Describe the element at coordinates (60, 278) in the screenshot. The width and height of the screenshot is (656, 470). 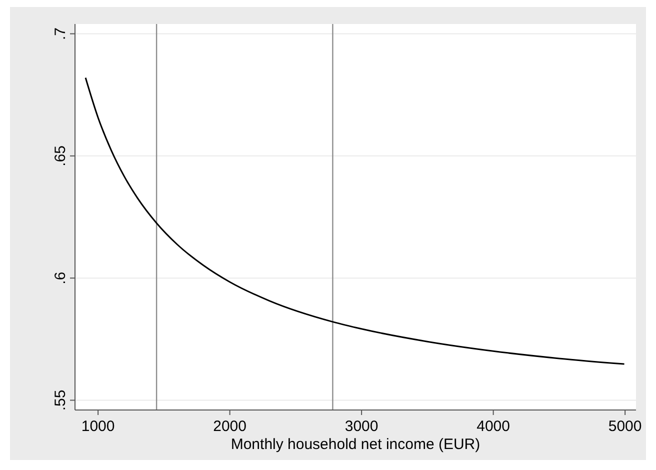
I see `y-tick-label: .6` at that location.